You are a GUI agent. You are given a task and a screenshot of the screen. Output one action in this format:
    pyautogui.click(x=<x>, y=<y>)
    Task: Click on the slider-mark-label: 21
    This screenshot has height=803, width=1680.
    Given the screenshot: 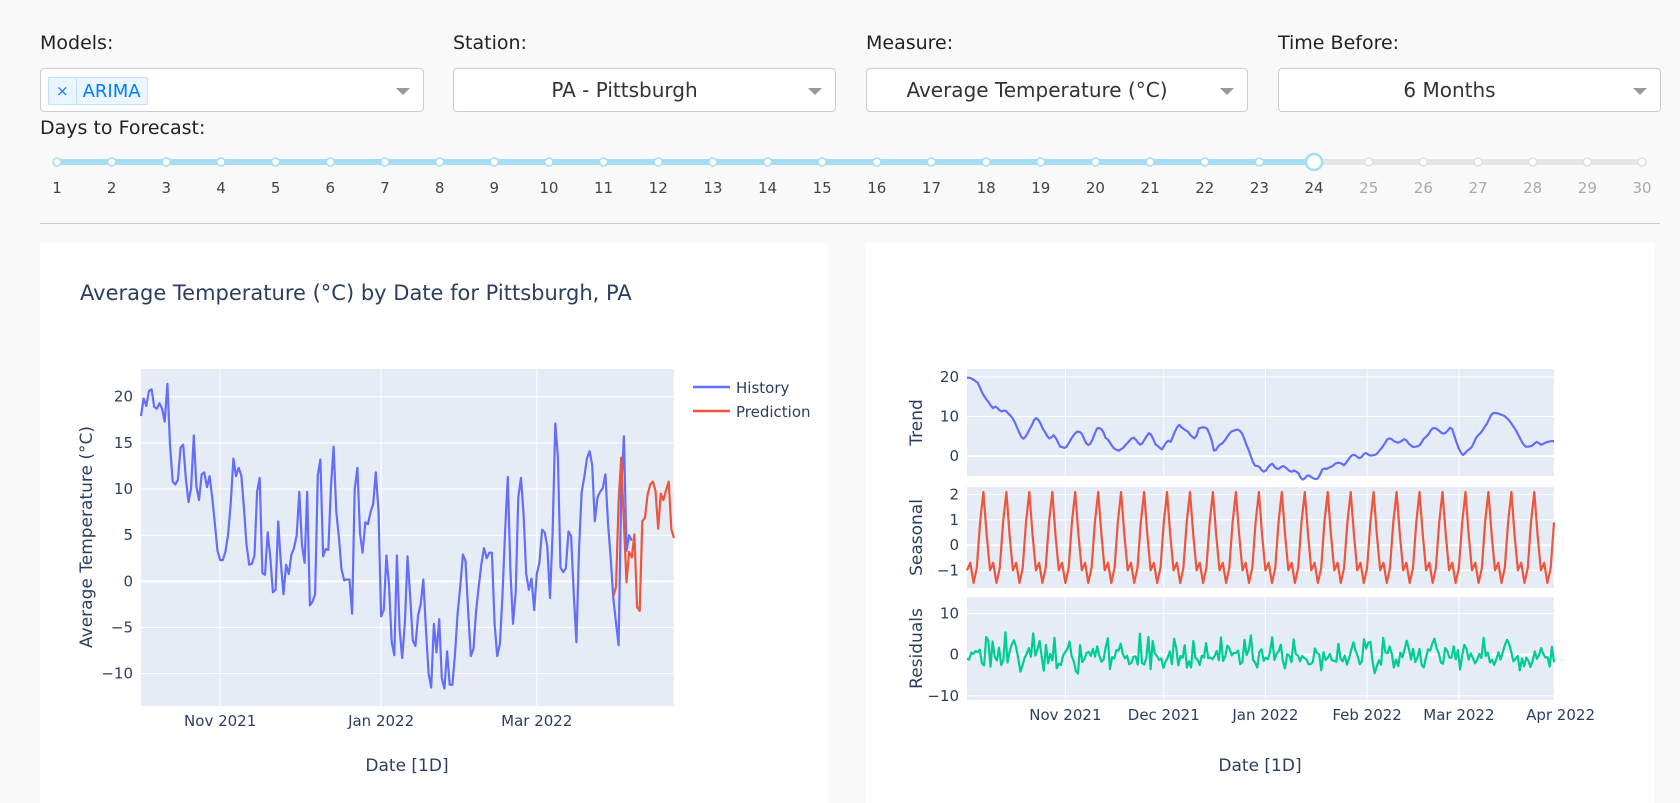 What is the action you would take?
    pyautogui.click(x=1150, y=188)
    